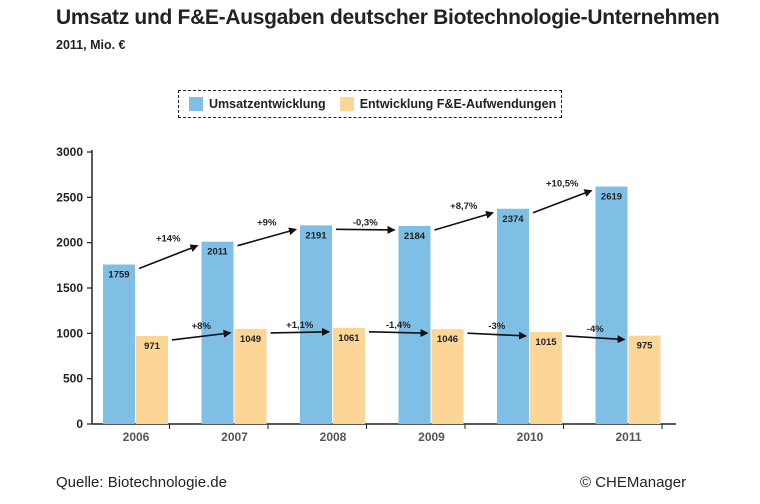  I want to click on data-label: 971, so click(152, 346).